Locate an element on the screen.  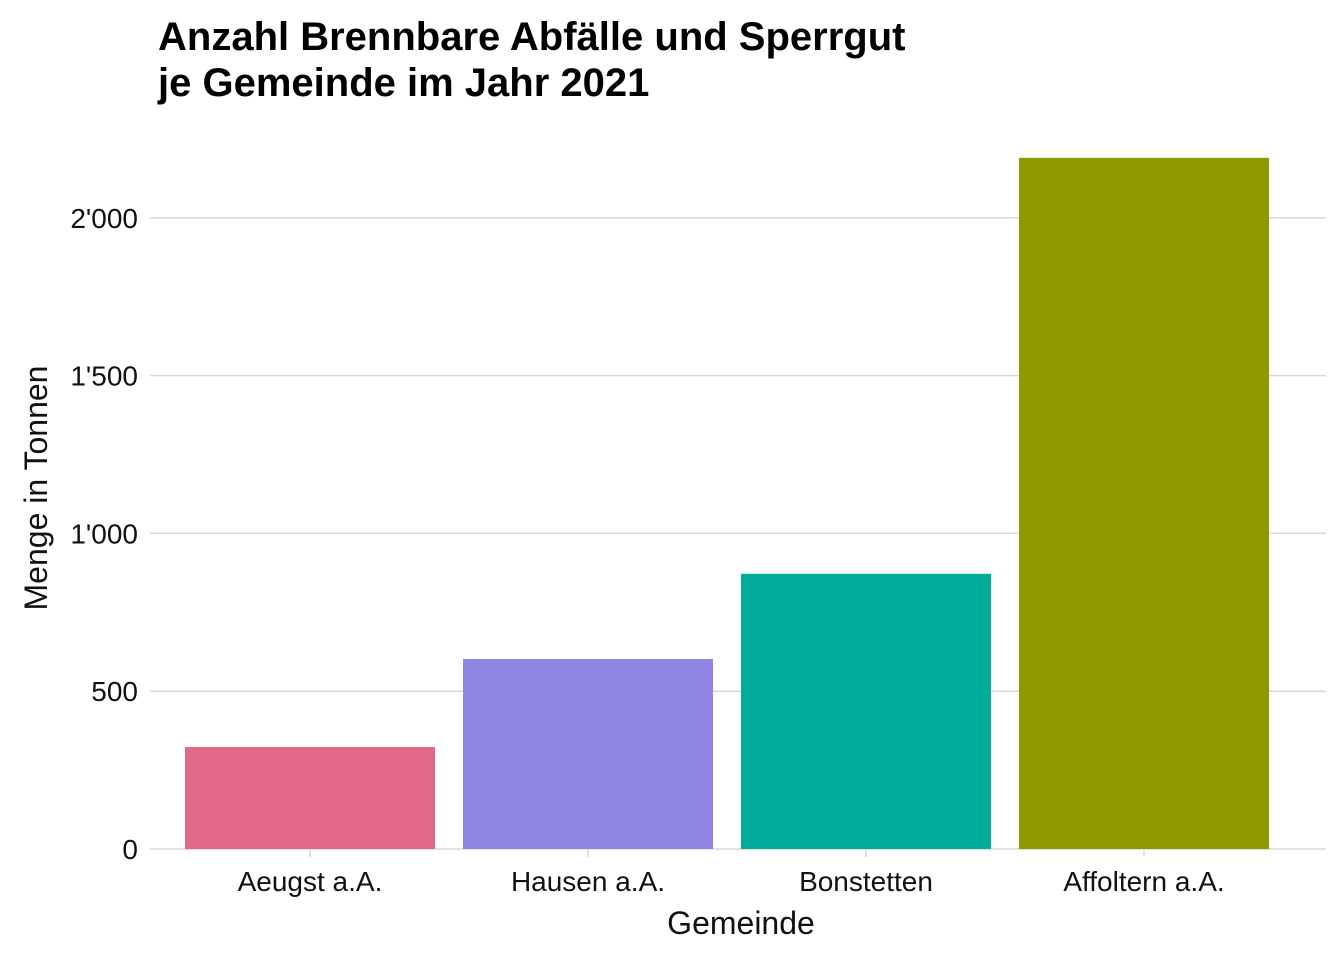
x-tick-label: Bonstetten is located at coordinates (866, 881).